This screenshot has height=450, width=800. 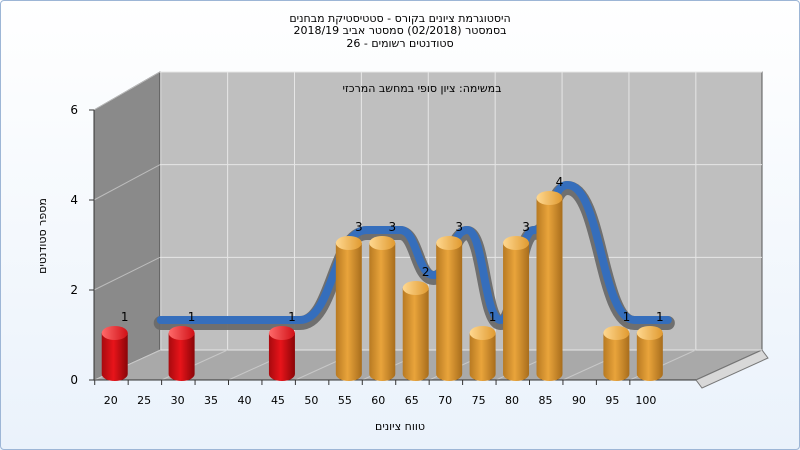 I want to click on x-tick-label: 60, so click(x=378, y=400).